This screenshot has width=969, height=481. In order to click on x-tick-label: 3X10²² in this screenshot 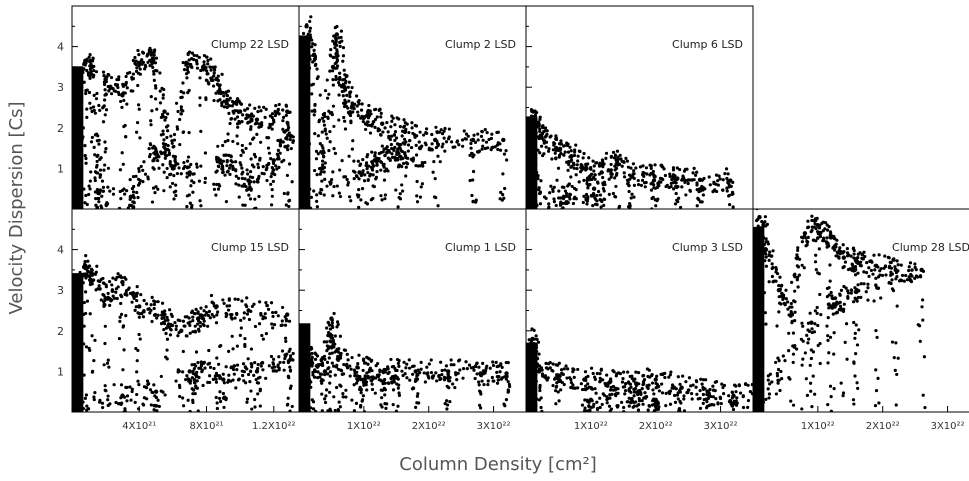, I will do `click(721, 426)`.